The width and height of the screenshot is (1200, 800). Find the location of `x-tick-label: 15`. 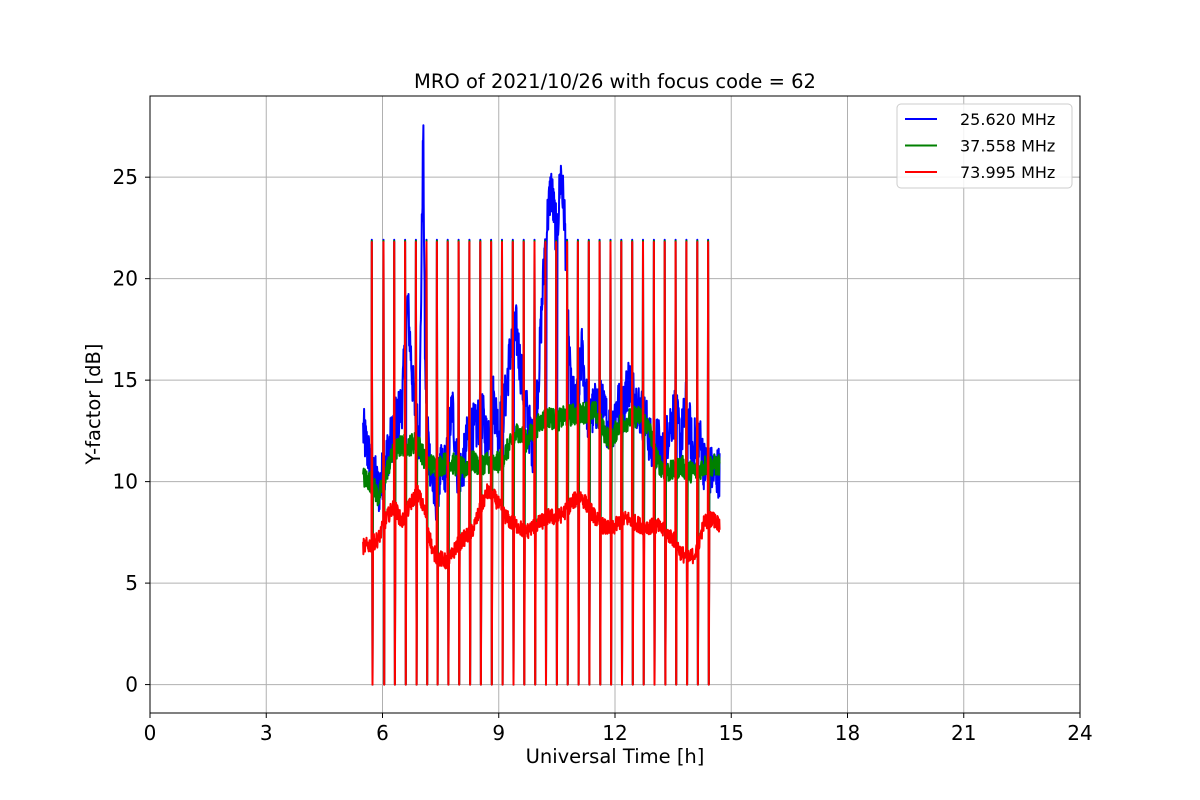

x-tick-label: 15 is located at coordinates (731, 733).